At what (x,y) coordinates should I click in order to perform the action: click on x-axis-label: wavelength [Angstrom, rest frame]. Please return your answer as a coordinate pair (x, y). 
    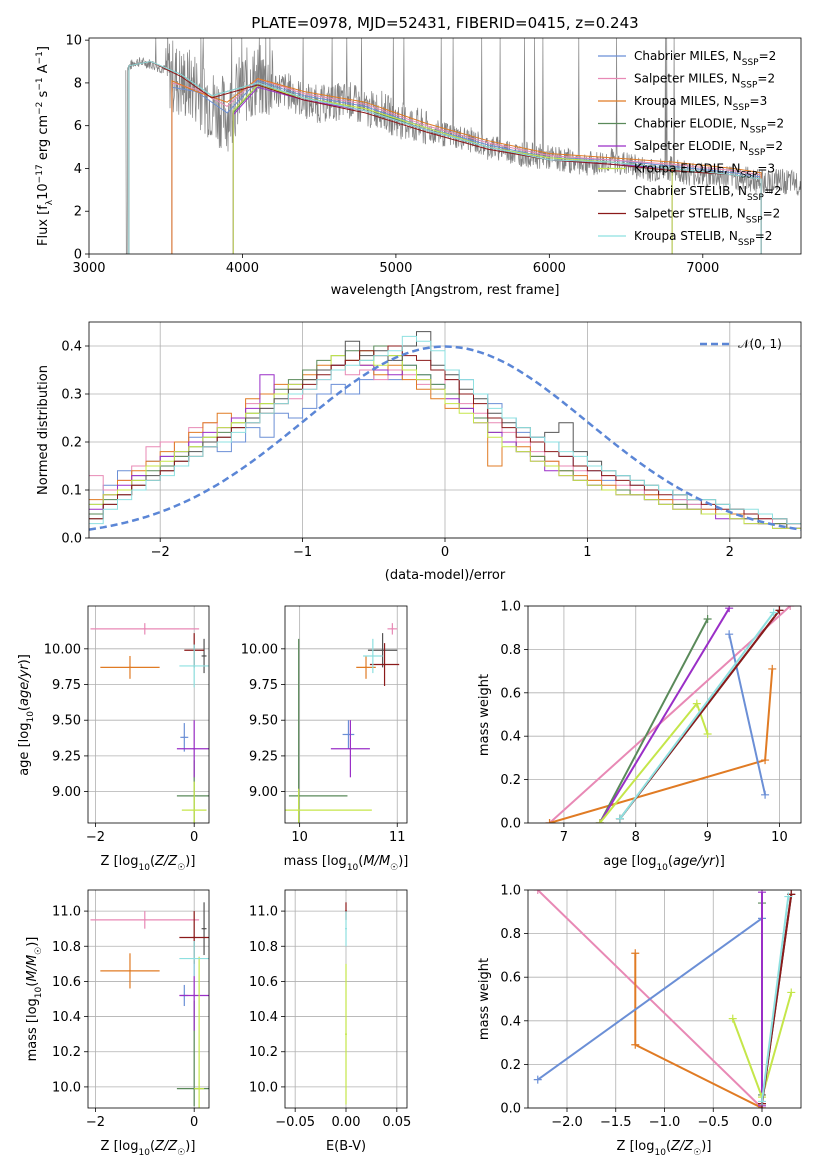
    Looking at the image, I should click on (445, 290).